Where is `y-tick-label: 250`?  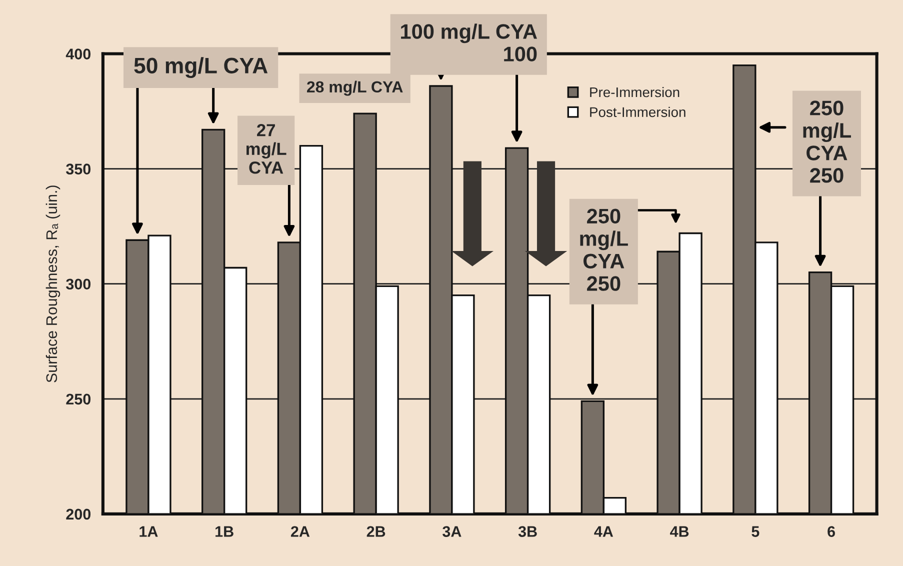
y-tick-label: 250 is located at coordinates (78, 399).